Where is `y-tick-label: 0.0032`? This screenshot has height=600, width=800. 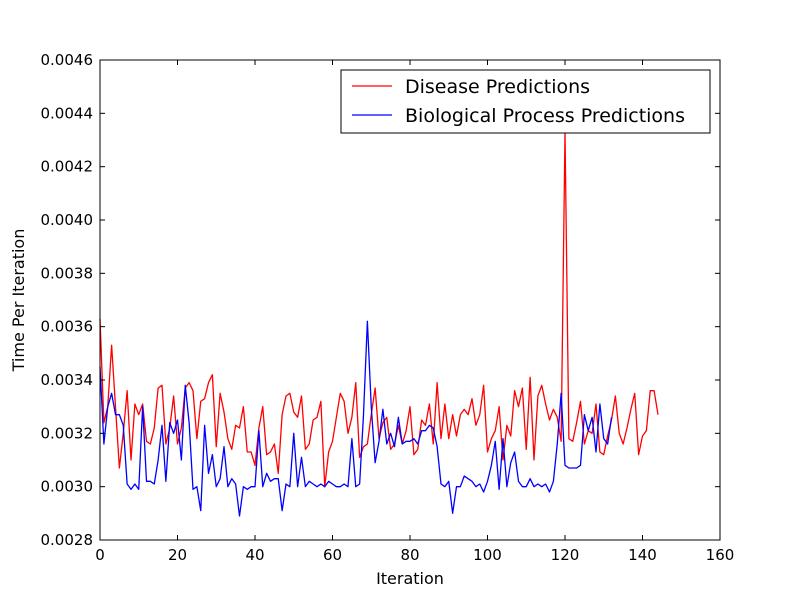
y-tick-label: 0.0032 is located at coordinates (67, 433).